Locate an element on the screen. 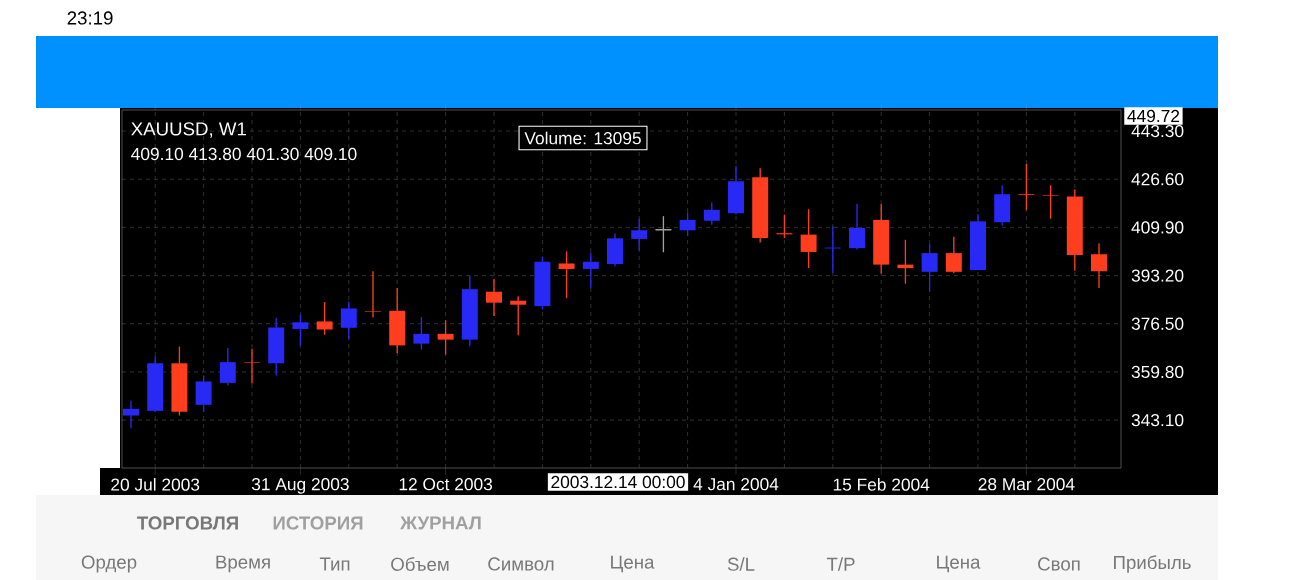  annotation: Volume: 13095 is located at coordinates (582, 138).